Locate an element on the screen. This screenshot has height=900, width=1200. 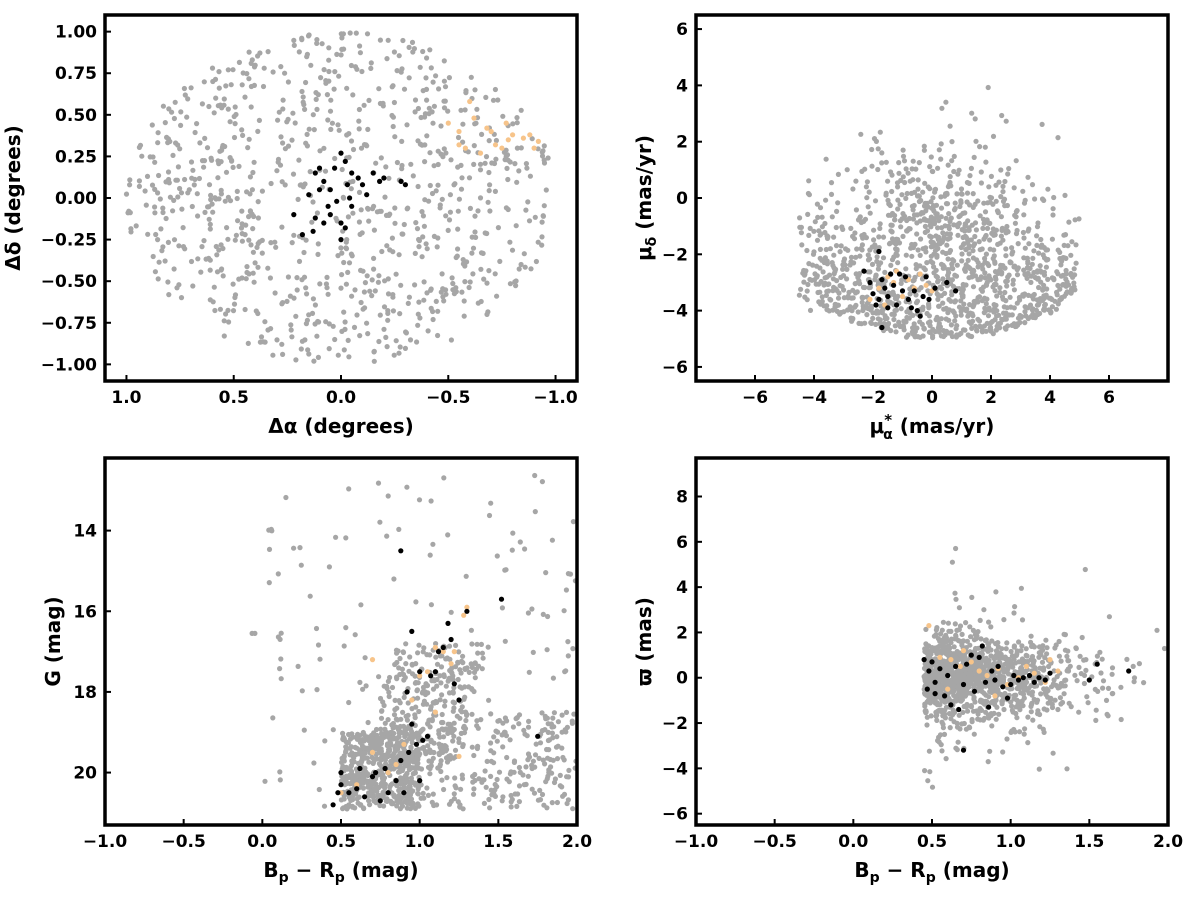
highlight-point is located at coordinates (491, 131).